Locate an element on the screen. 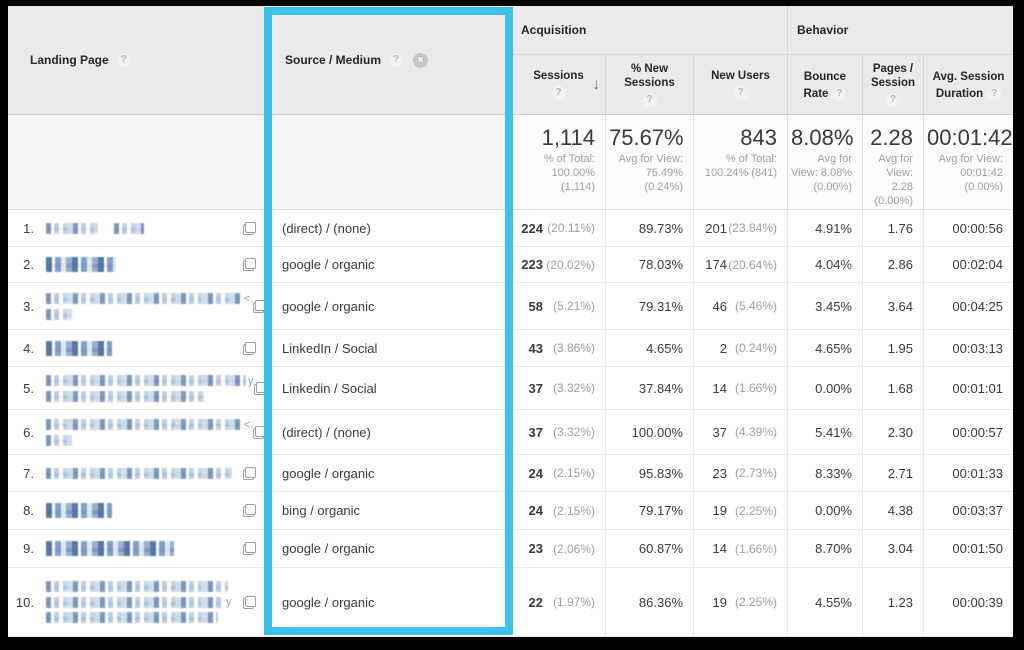 The width and height of the screenshot is (1024, 650). behavior-label: Behavior is located at coordinates (823, 30).